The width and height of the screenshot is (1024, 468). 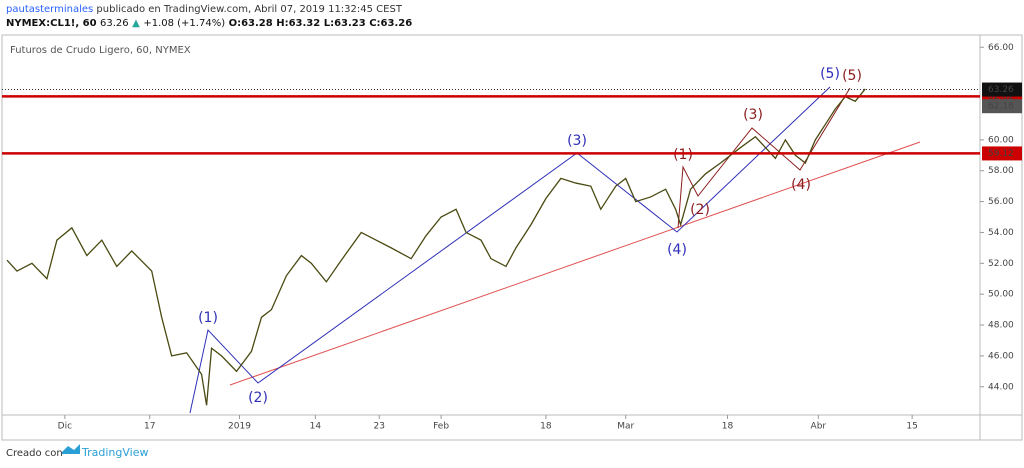 I want to click on x-tick-label: 17, so click(x=149, y=427).